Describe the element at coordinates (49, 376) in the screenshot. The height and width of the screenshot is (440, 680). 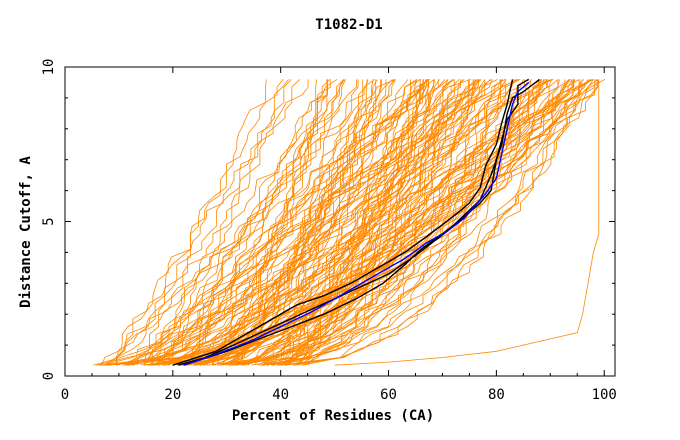
I see `y-tick-label: 0` at that location.